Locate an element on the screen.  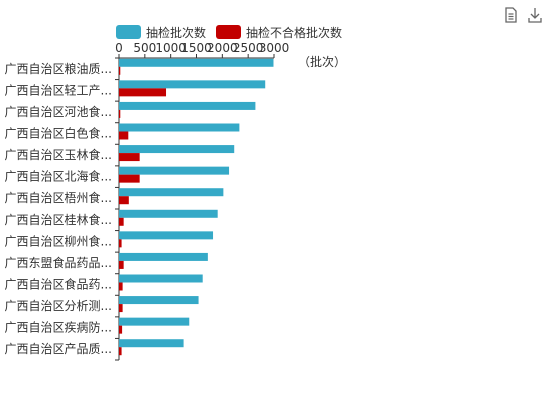
x-tick-label: 3000 is located at coordinates (274, 48).